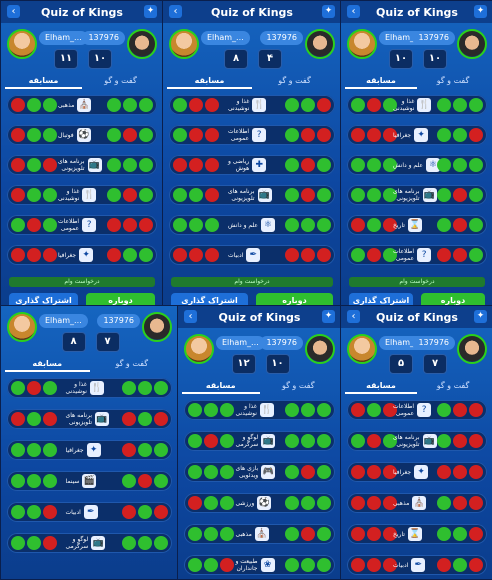 The width and height of the screenshot is (492, 580). Describe the element at coordinates (211, 503) in the screenshot. I see `player-answers` at that location.